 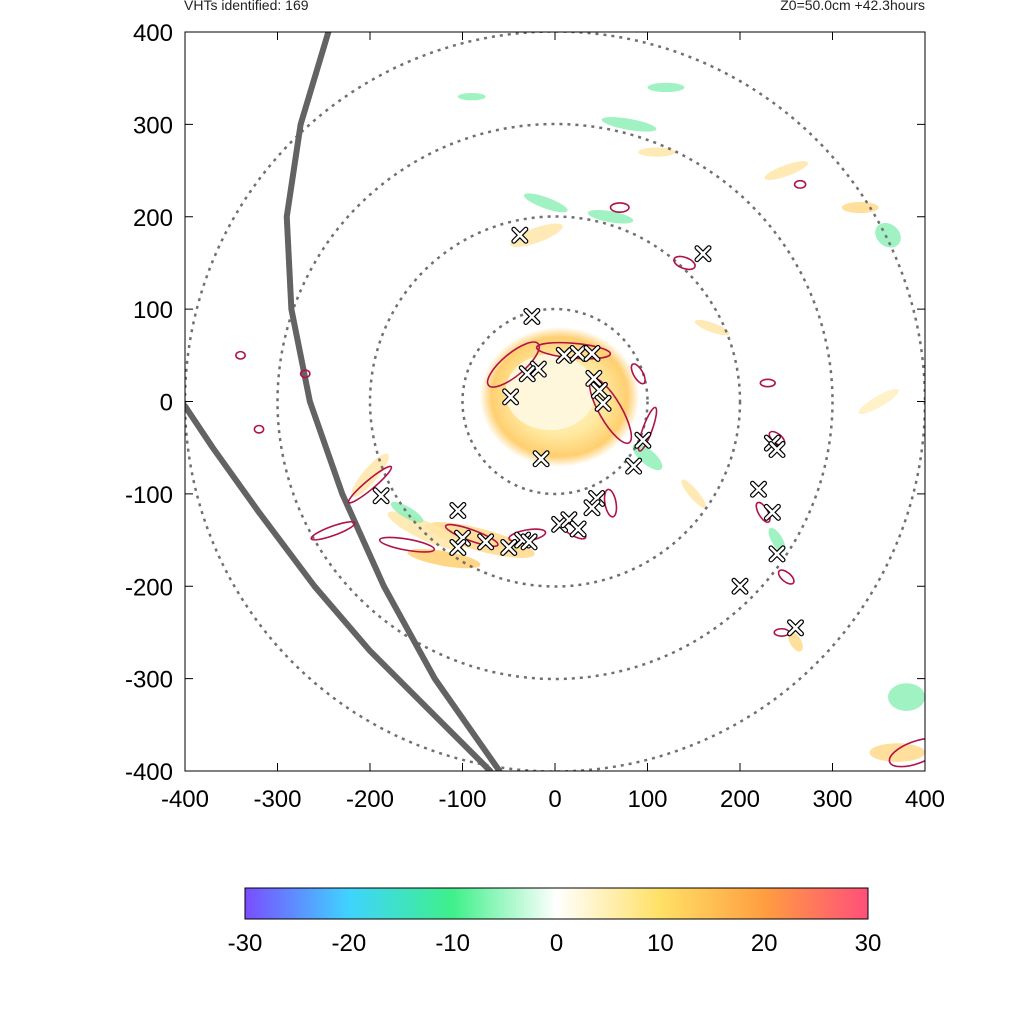 I want to click on colorbar-ticks: -30 -20 -10 0 10 20 30, so click(x=555, y=943).